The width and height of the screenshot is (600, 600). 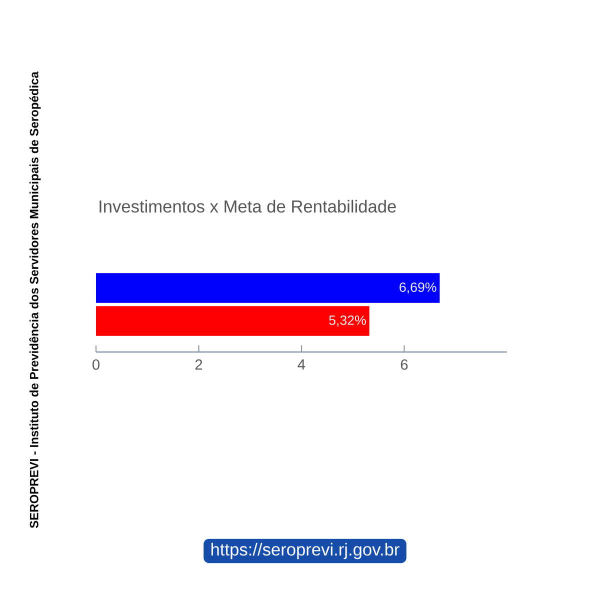 I want to click on x-tick-label: 0, so click(x=96, y=364).